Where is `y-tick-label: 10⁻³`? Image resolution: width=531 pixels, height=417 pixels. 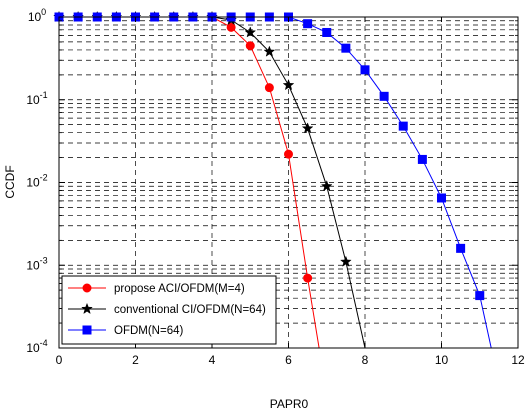 y-tick-label: 10⁻³ is located at coordinates (36, 263).